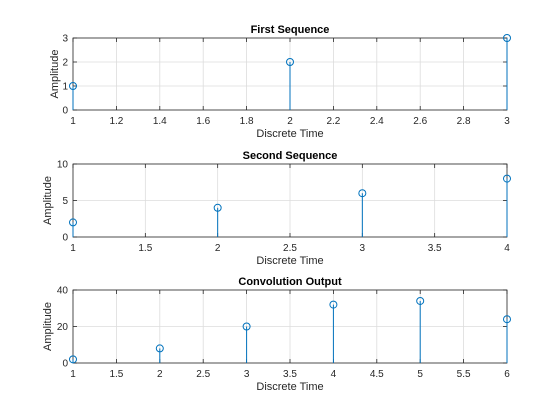 This screenshot has width=560, height=420. What do you see at coordinates (420, 121) in the screenshot?
I see `x-tick-label: 2.6` at bounding box center [420, 121].